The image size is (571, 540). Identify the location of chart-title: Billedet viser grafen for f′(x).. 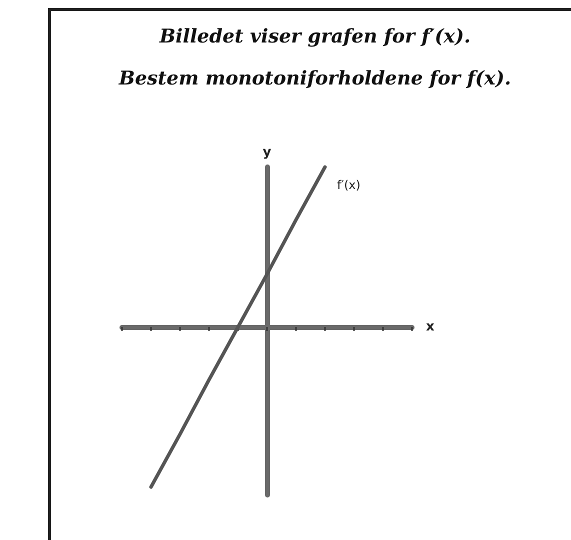
(314, 37).